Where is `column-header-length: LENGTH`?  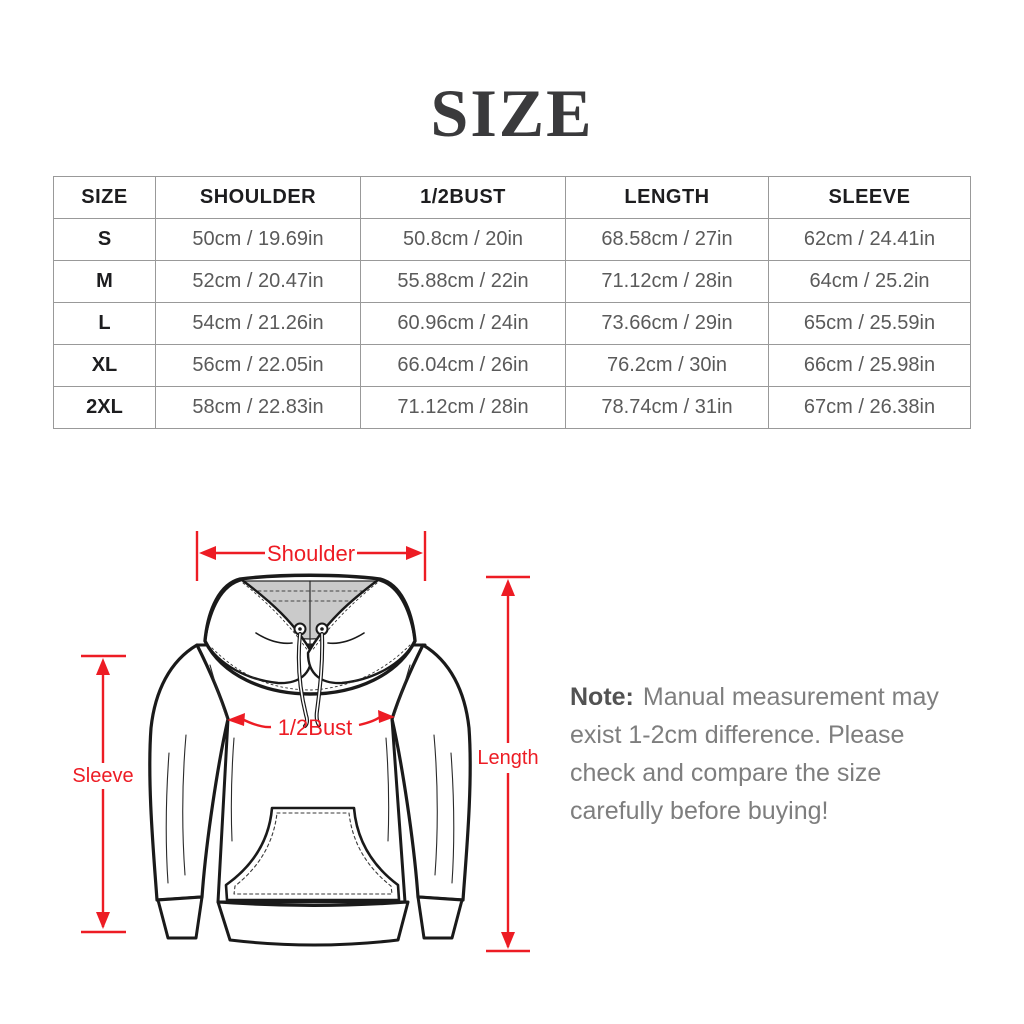
column-header-length: LENGTH is located at coordinates (667, 197).